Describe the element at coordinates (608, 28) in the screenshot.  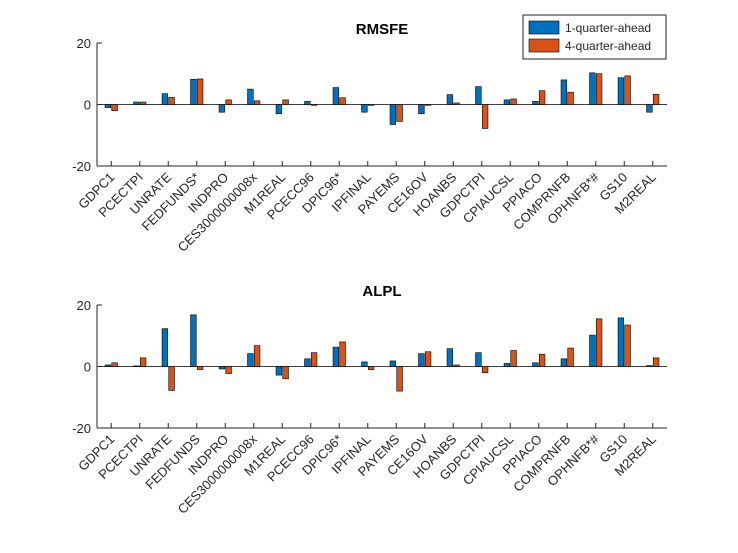
I see `legend-label-1: 1-quarter-ahead` at that location.